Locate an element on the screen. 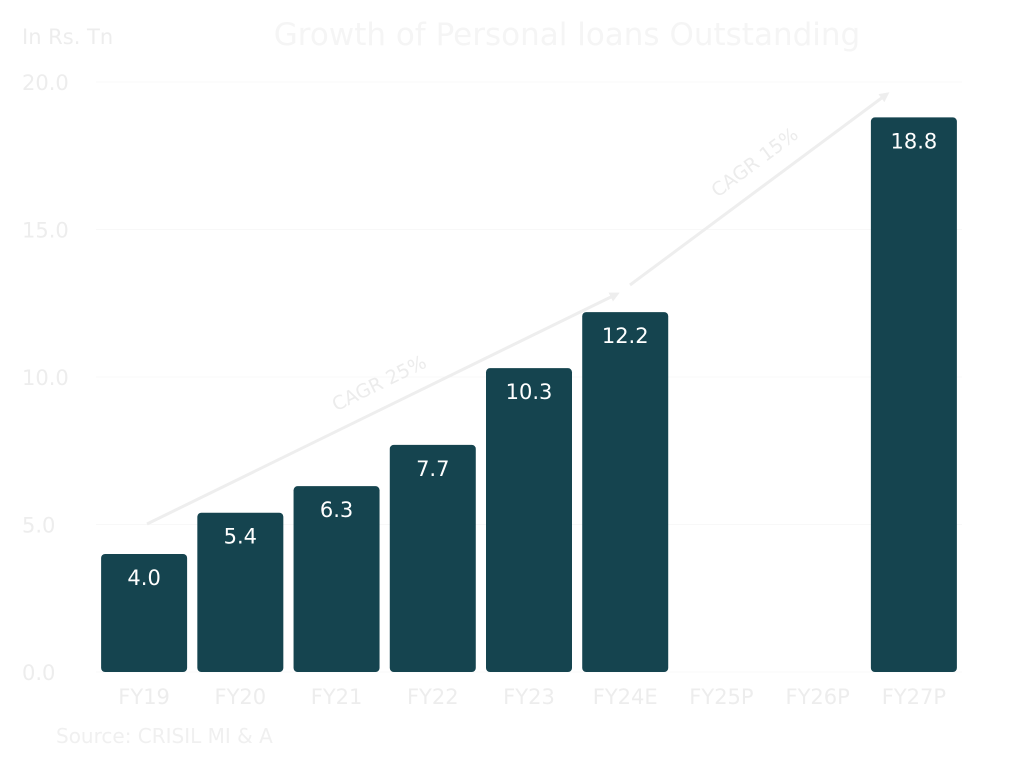 The height and width of the screenshot is (762, 1024). x-axis: FY19 FY20 FY21 FY22 FY23 FY24E FY25P FY26P FY27P is located at coordinates (532, 697).